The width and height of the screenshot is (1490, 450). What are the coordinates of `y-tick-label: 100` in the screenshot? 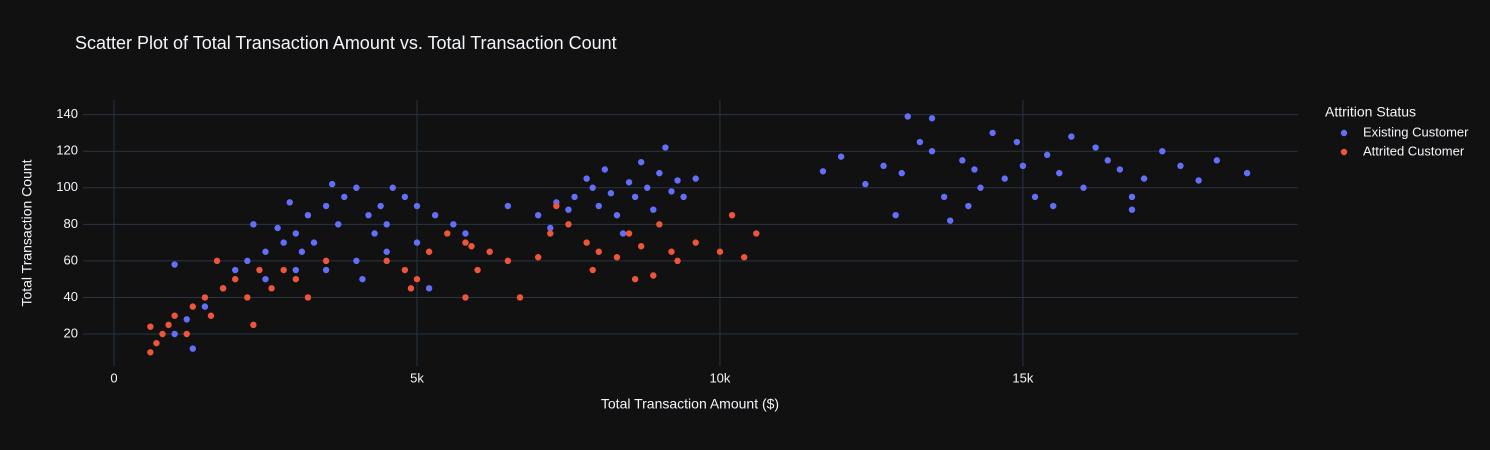 It's located at (67, 186).